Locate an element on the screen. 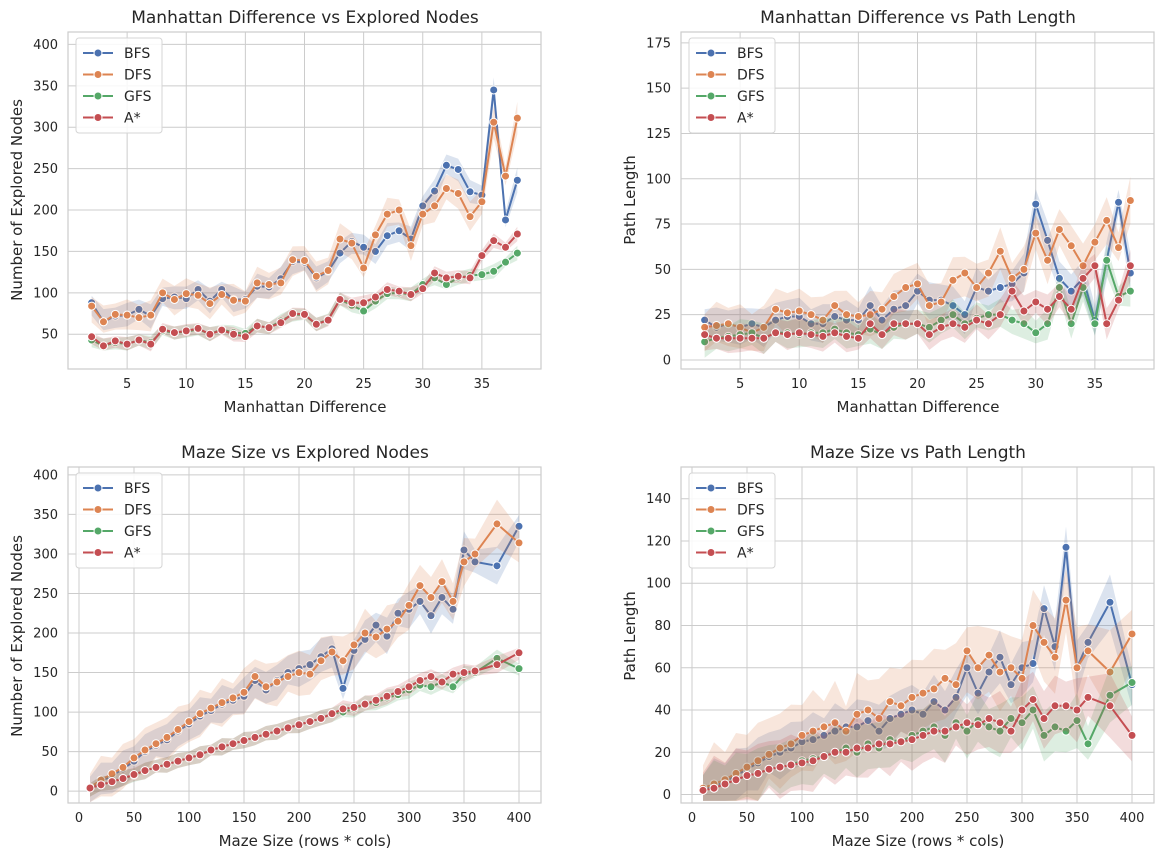  x-tick-label: 5 is located at coordinates (740, 384).